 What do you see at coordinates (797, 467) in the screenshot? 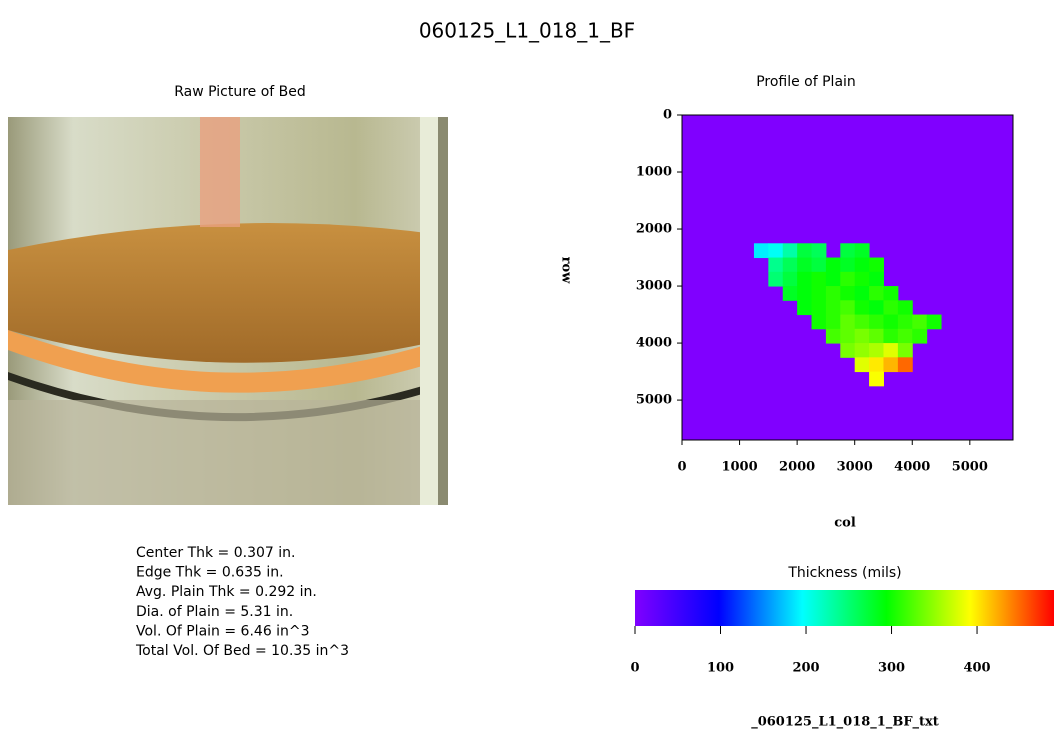
I see `x-tick-label: 2000` at bounding box center [797, 467].